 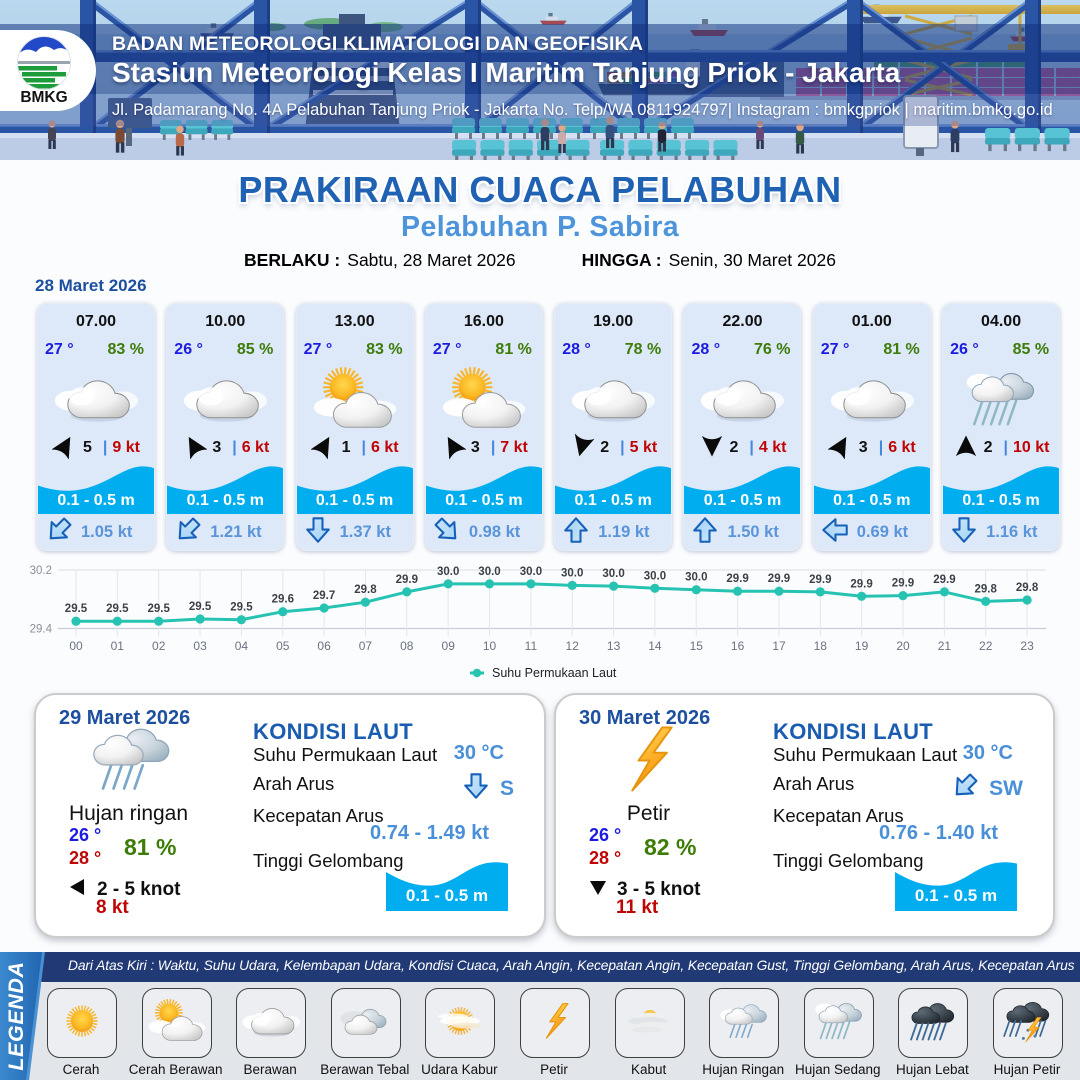 I want to click on card-temp-row: 27 ° 81 %, so click(x=482, y=350).